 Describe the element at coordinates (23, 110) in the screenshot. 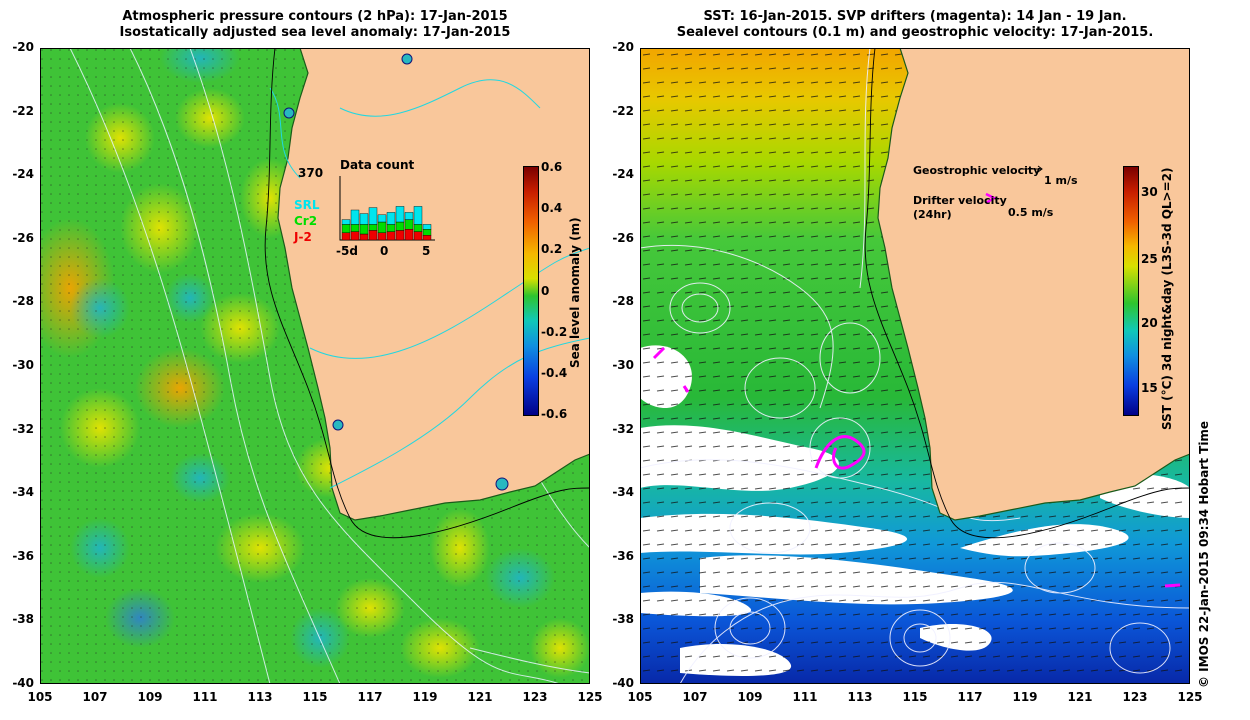

I see `left-lat-tick: -22` at that location.